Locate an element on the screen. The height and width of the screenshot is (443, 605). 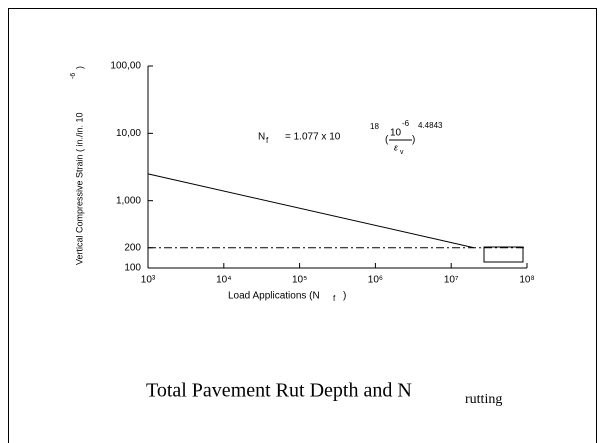
formula: N f = 1.077 x 10 18 ( 10 -6 ε v ) 4.4843 is located at coordinates (350, 137).